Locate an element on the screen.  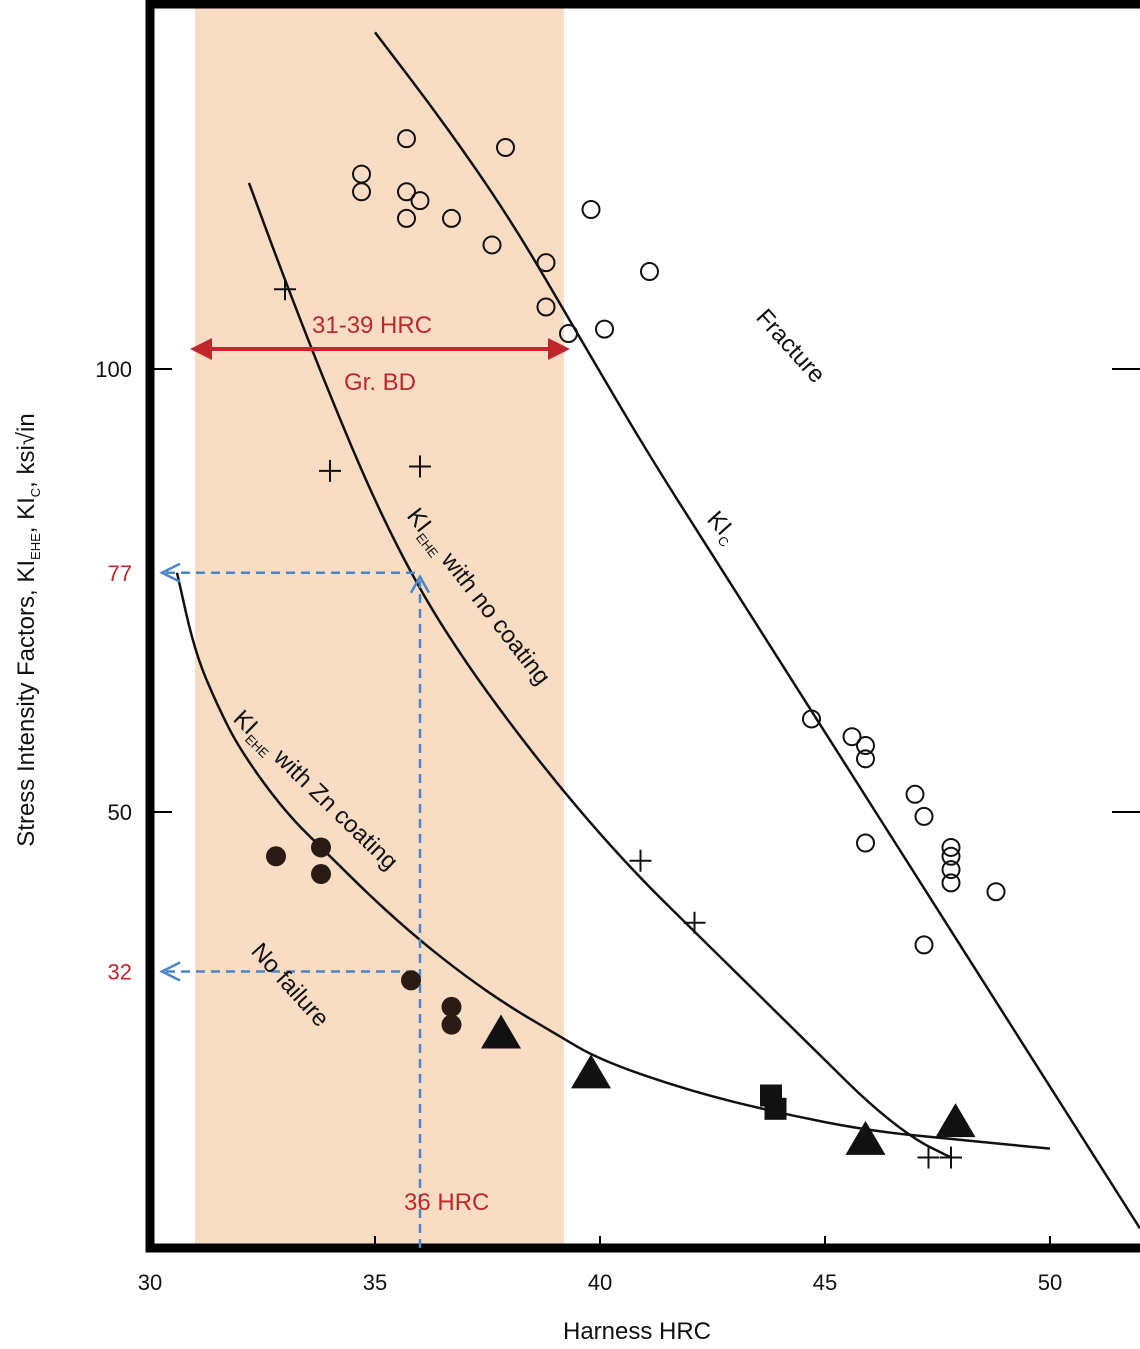
grade-label: Gr. BD is located at coordinates (380, 382).